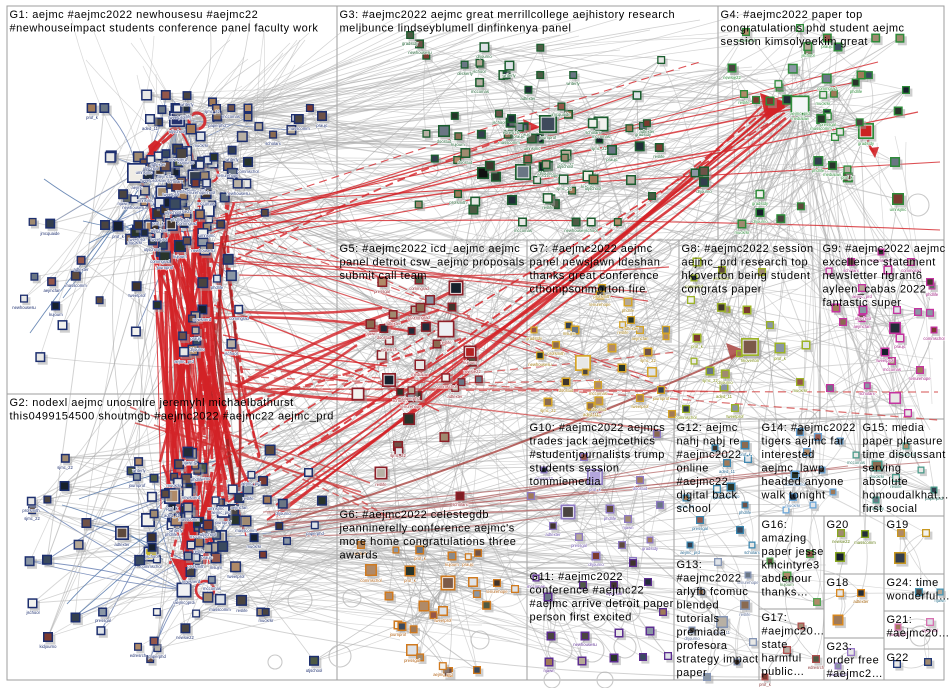 The height and width of the screenshot is (693, 950). I want to click on svg-text: G11: #aejmc2022, so click(577, 577).